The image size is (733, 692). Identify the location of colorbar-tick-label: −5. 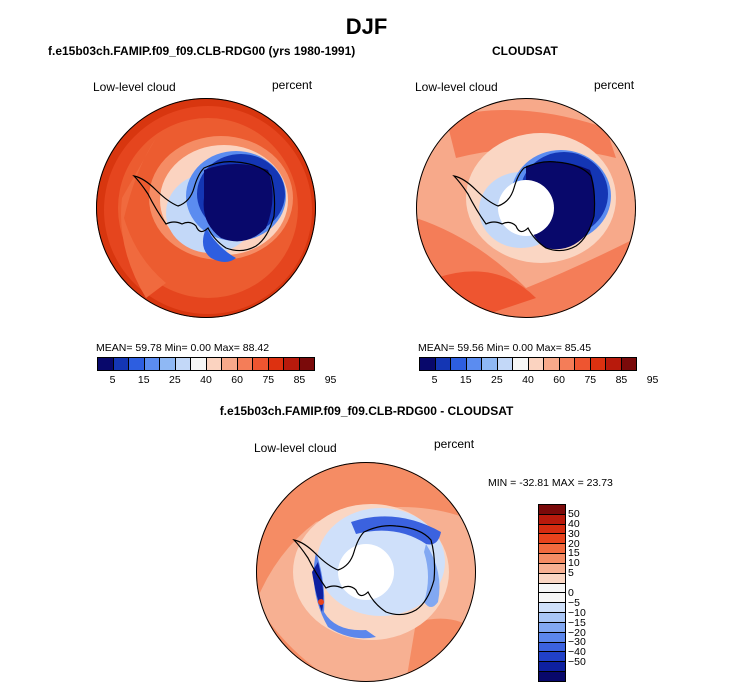
(574, 602).